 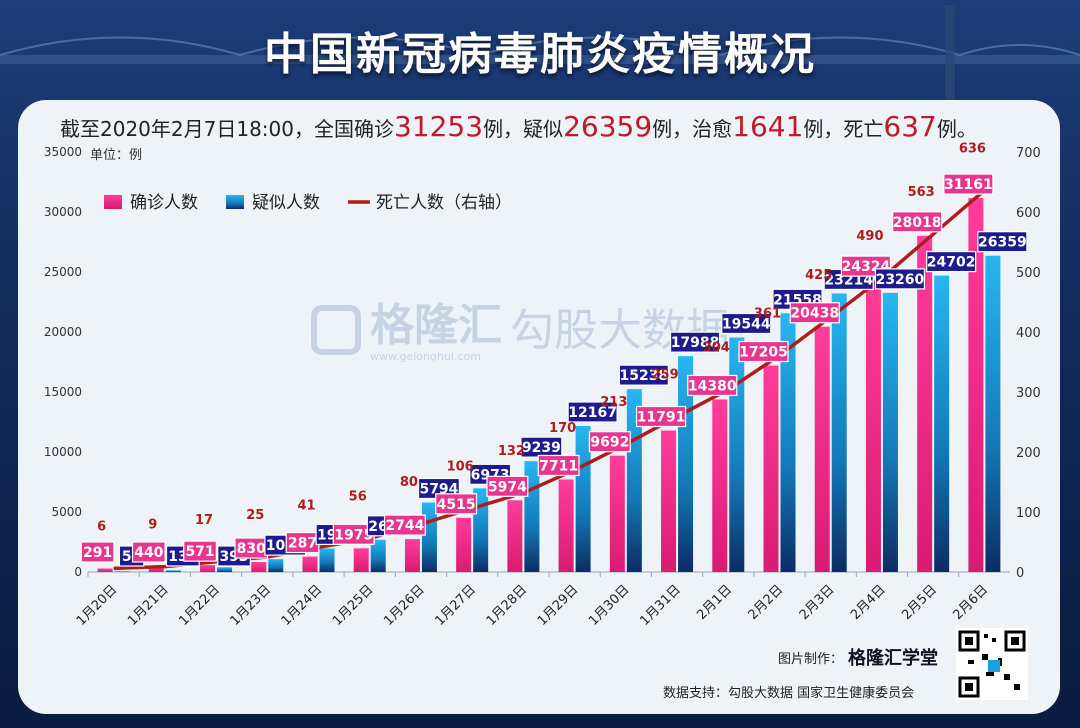 I want to click on data-label-confirmed: 287, so click(x=302, y=544).